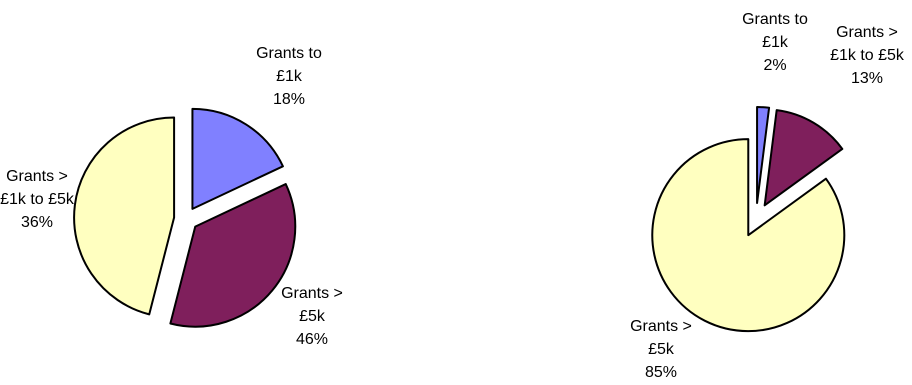 The width and height of the screenshot is (912, 385). Describe the element at coordinates (289, 99) in the screenshot. I see `pie1-label-1-line-3: 18%` at that location.